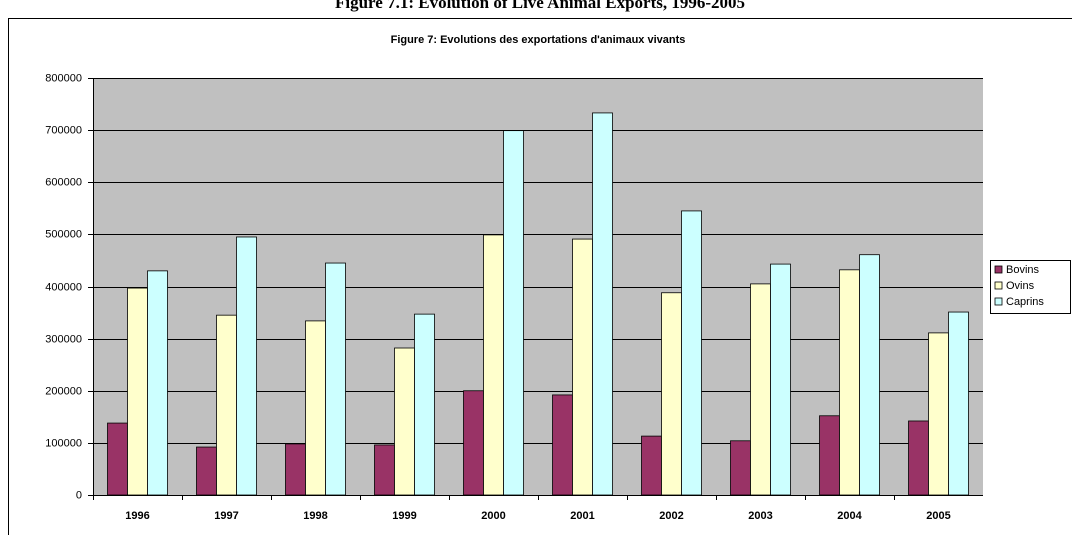  I want to click on x-tick-label: 2002, so click(671, 516).